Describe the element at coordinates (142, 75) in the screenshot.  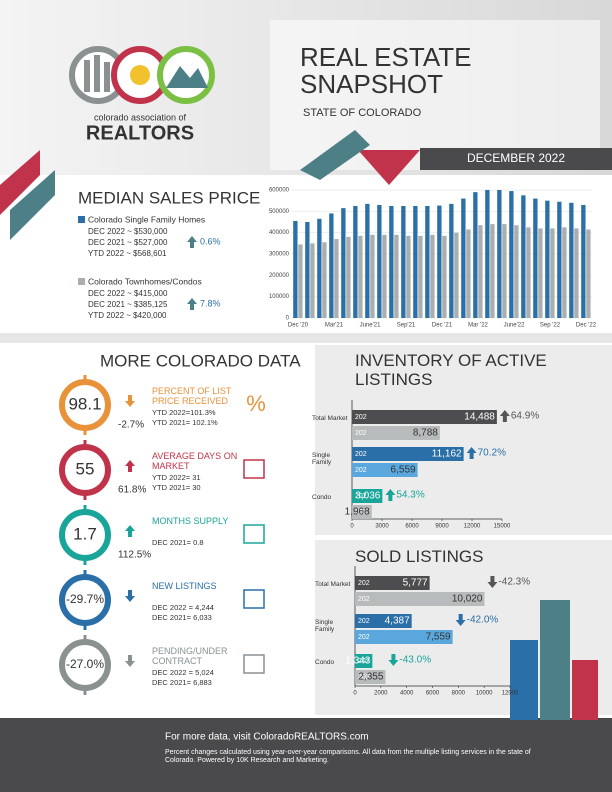
I see `logo` at that location.